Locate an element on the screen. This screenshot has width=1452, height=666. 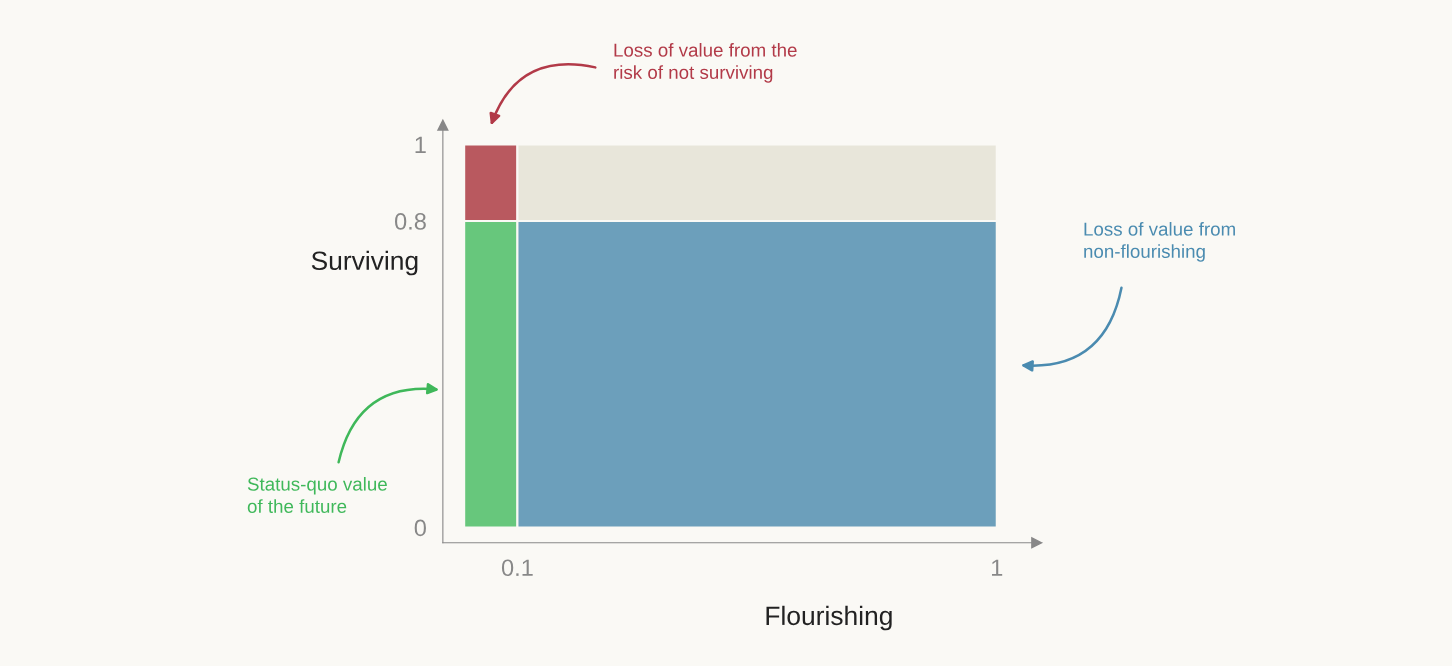
text: Loss of value from the risk of not surviving is located at coordinates (705, 63).